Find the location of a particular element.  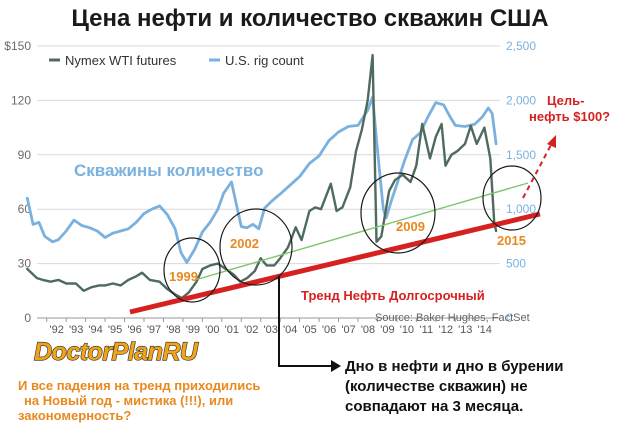

x-tick-label: '11 is located at coordinates (427, 330).